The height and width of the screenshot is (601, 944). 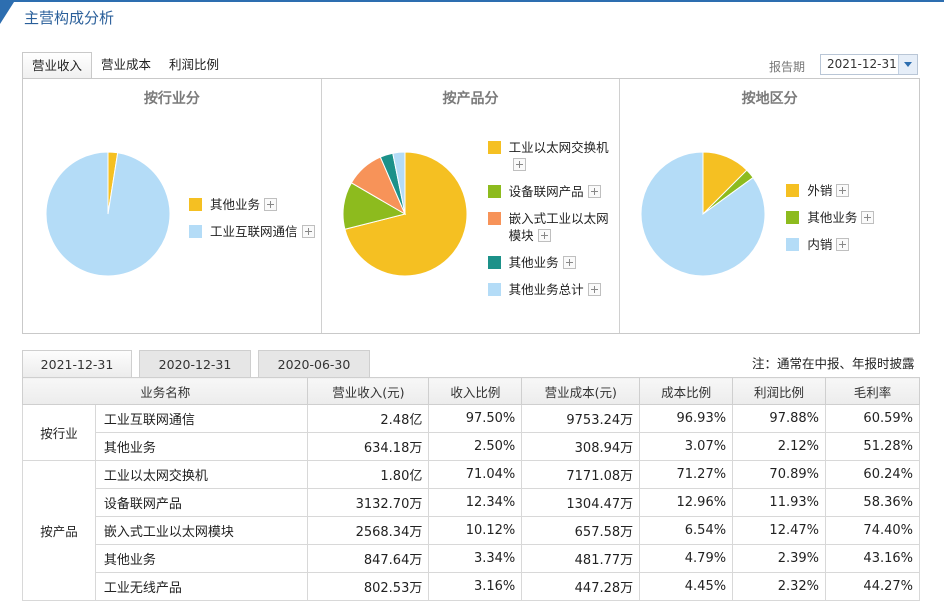 What do you see at coordinates (820, 190) in the screenshot?
I see `legend-text: 外销` at bounding box center [820, 190].